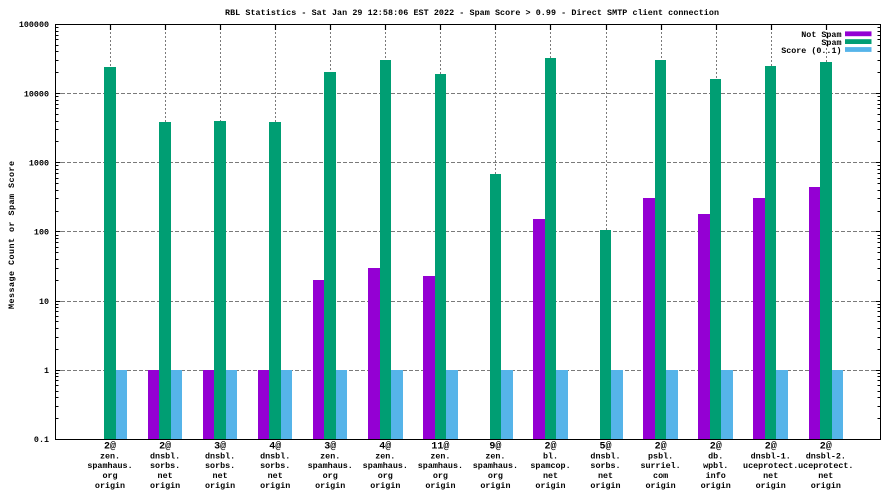  What do you see at coordinates (44, 302) in the screenshot?
I see `svg-text: 10` at bounding box center [44, 302].